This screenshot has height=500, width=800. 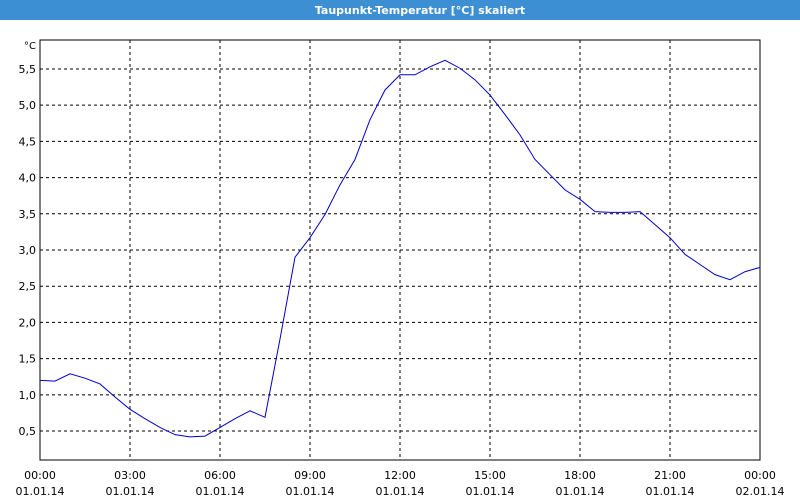 What do you see at coordinates (28, 250) in the screenshot?
I see `y-tick-label: 3,0` at bounding box center [28, 250].